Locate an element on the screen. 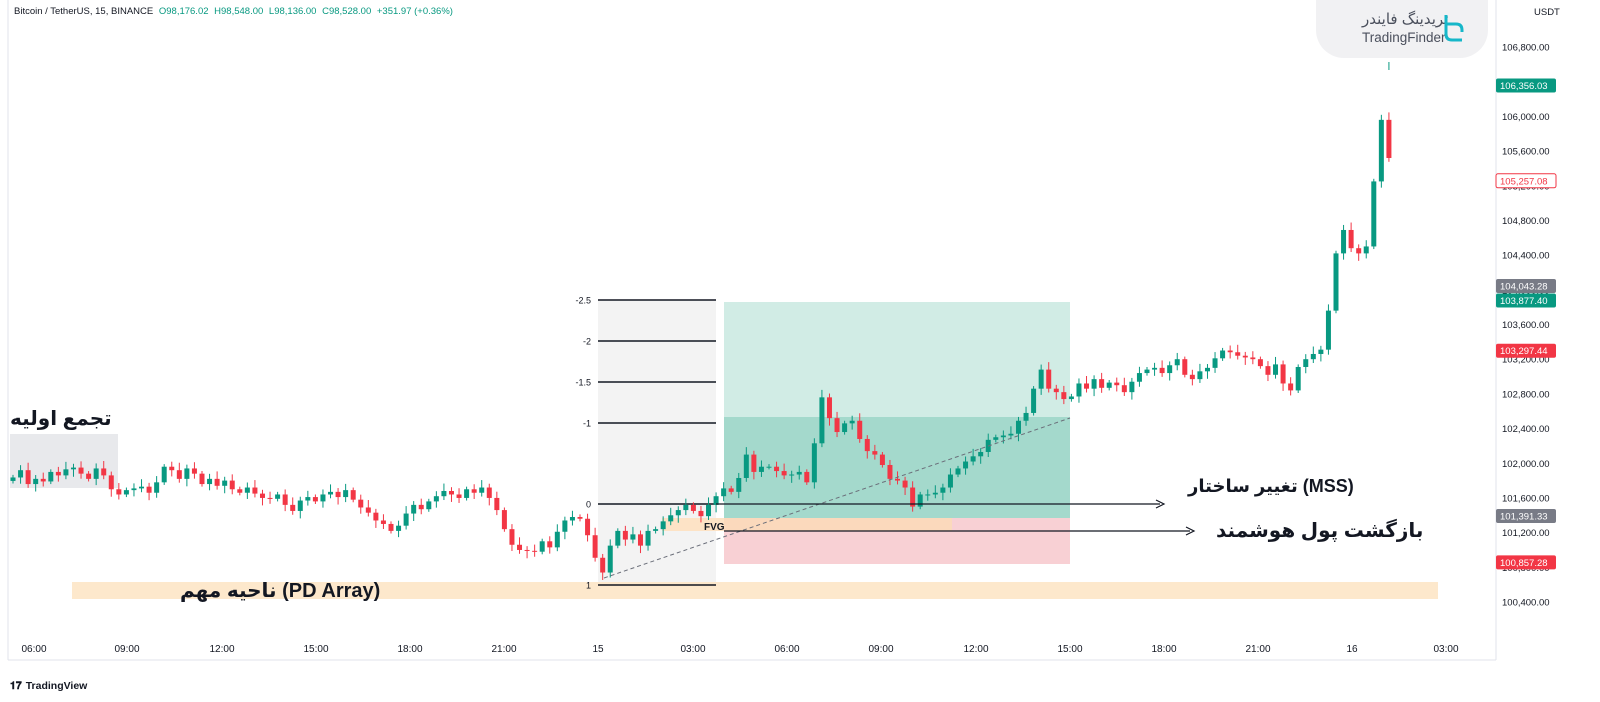 This screenshot has width=1600, height=702. fib-level-label: -2.5 is located at coordinates (583, 301).